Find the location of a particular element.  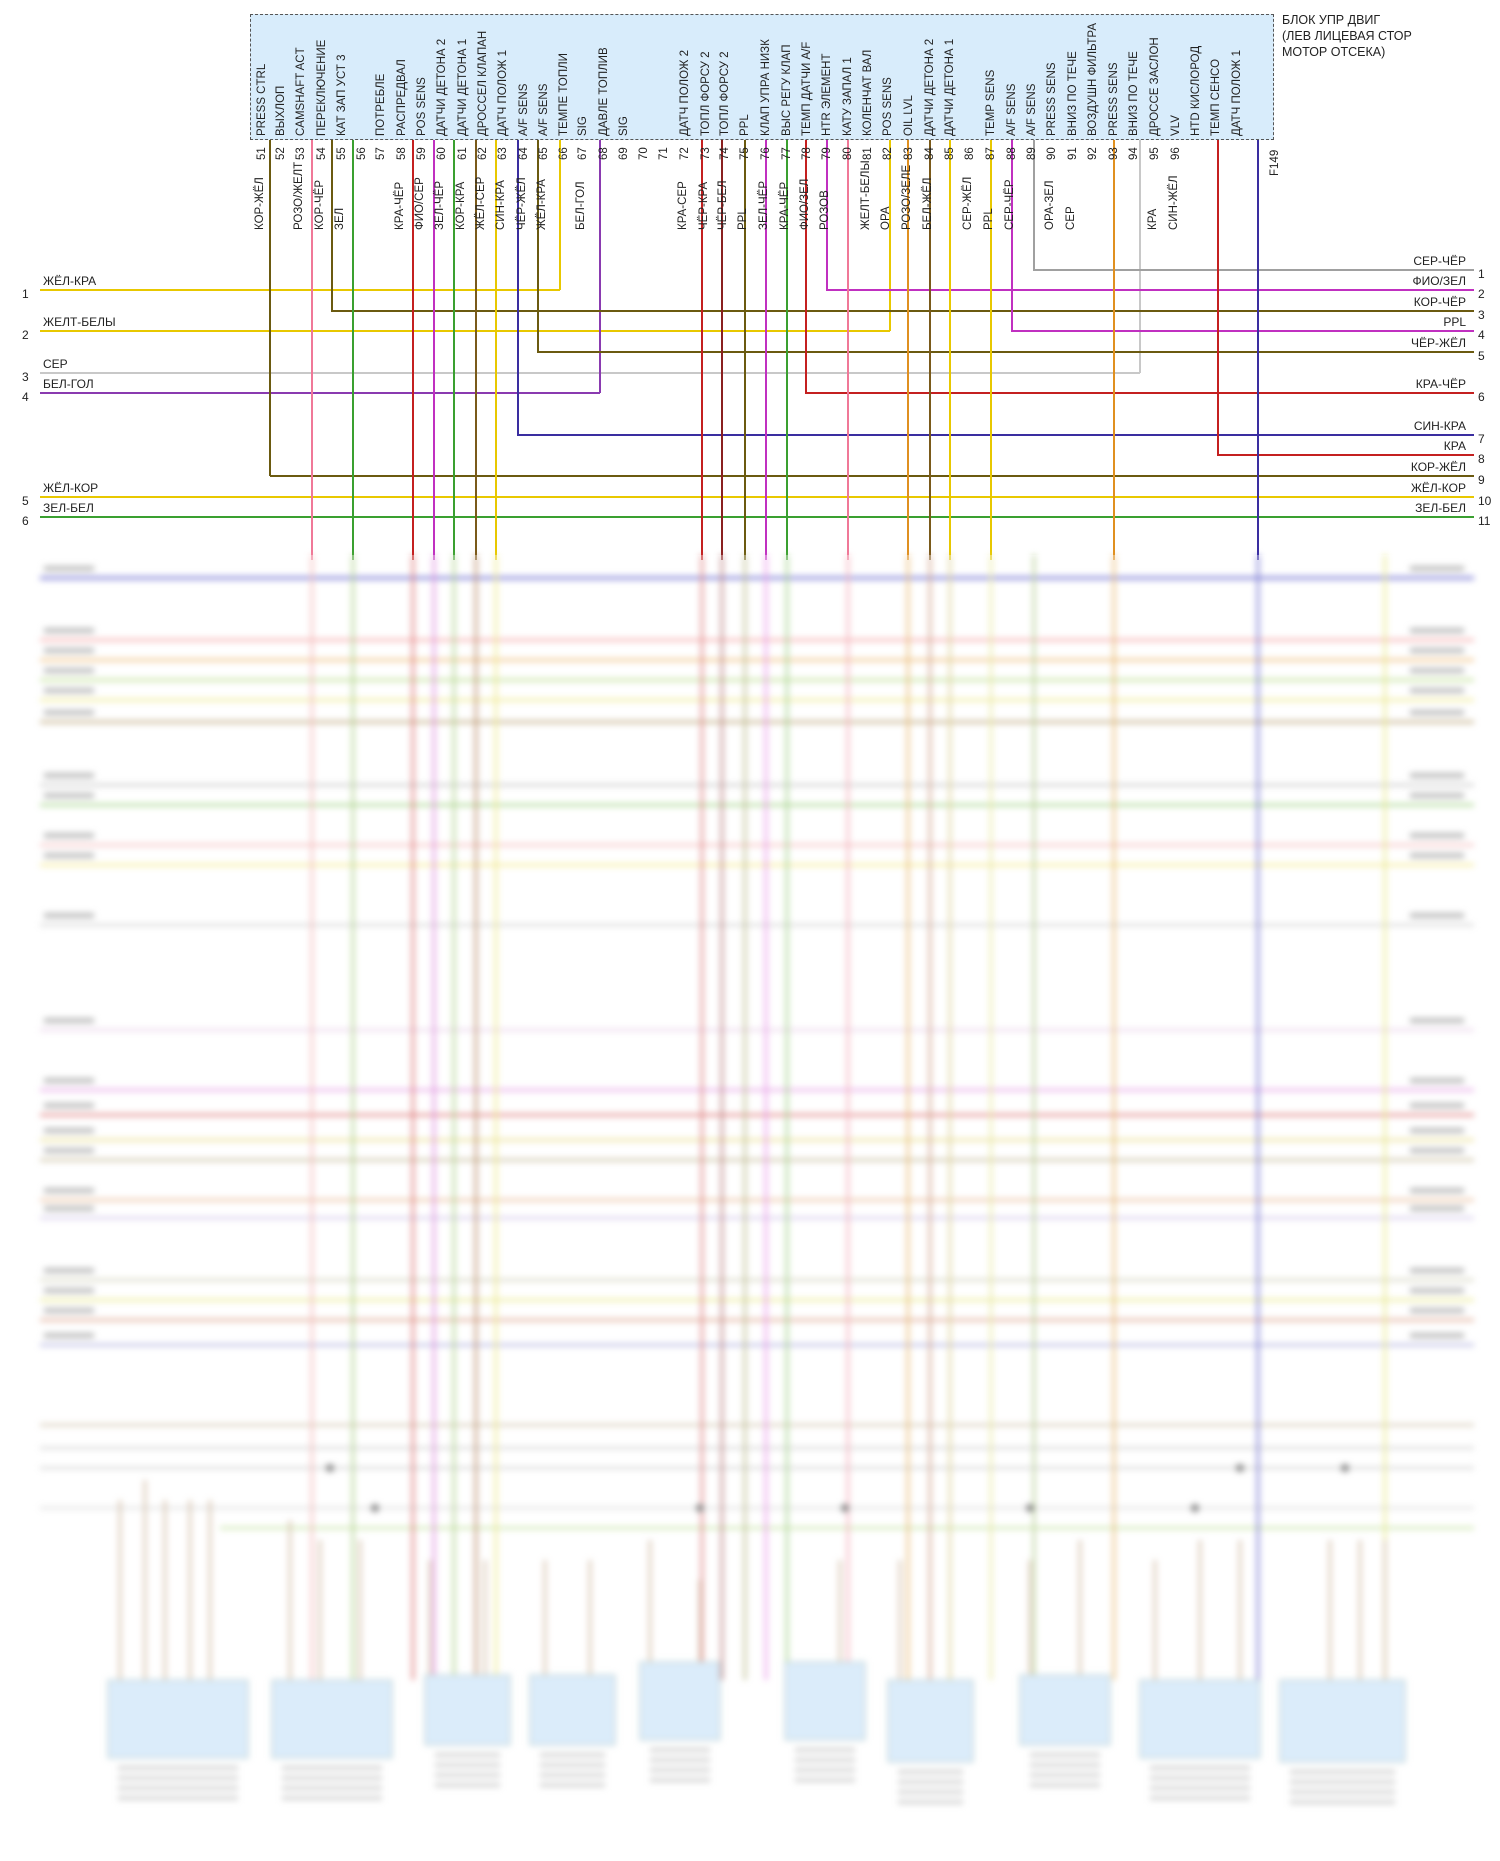

left-row-number: 4 is located at coordinates (25, 397).